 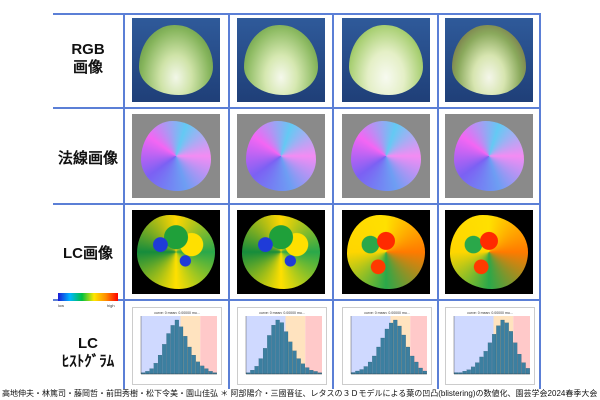 I want to click on row-label-lc: LC画像, so click(x=88, y=253).